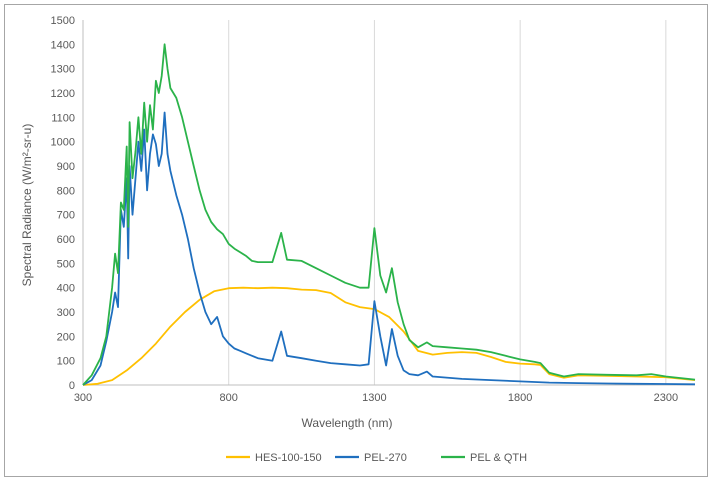 This screenshot has width=714, height=483. I want to click on y-tick-label: 1300, so click(63, 70).